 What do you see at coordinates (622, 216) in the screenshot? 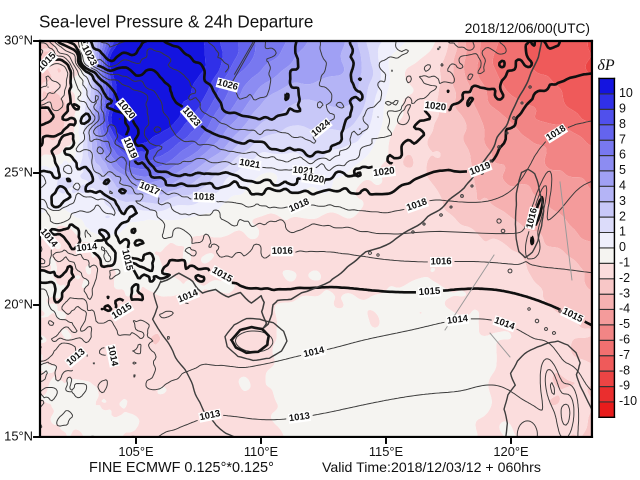
I see `svg-text: 2` at bounding box center [622, 216].